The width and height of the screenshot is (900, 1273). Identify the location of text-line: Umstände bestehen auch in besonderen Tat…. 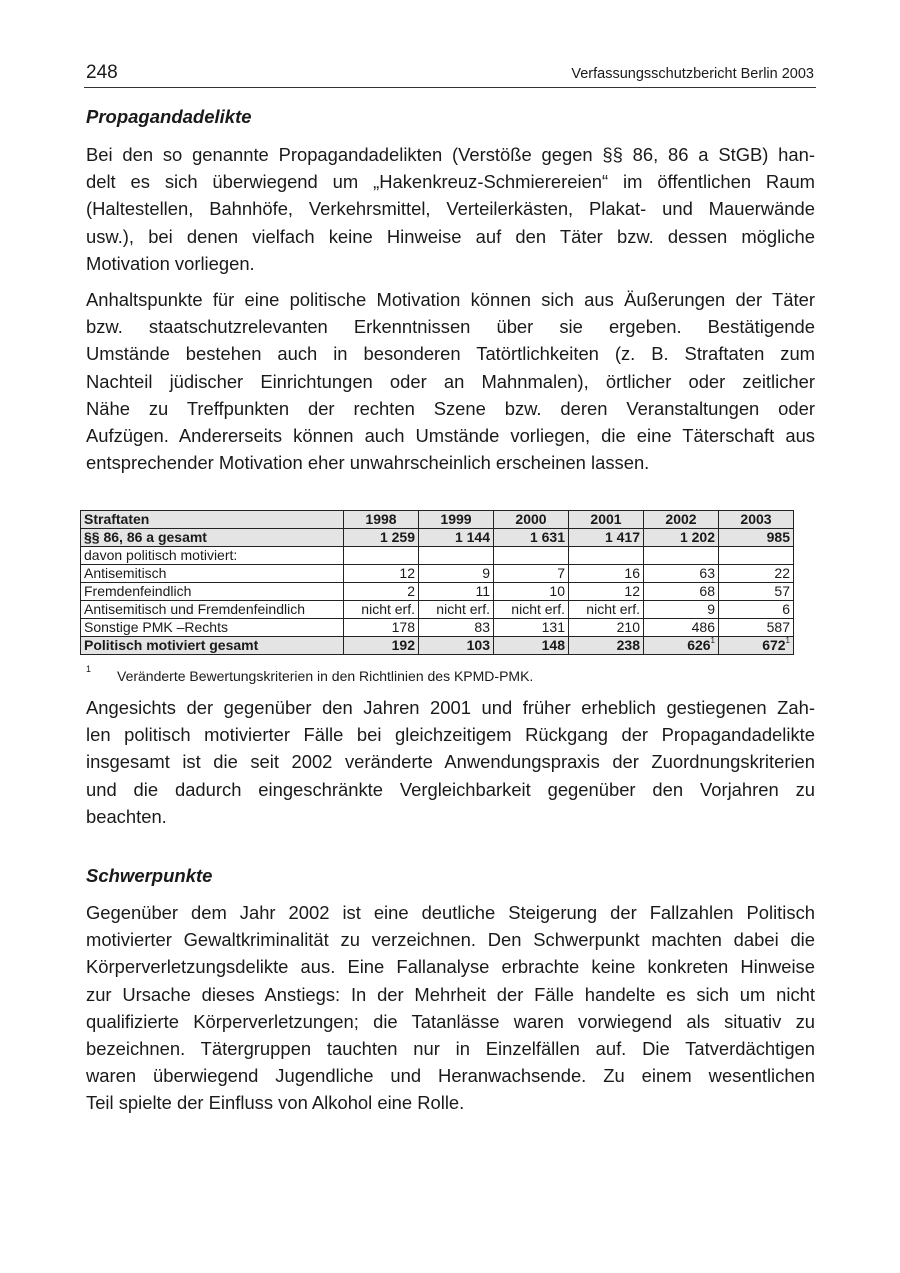
(450, 354).